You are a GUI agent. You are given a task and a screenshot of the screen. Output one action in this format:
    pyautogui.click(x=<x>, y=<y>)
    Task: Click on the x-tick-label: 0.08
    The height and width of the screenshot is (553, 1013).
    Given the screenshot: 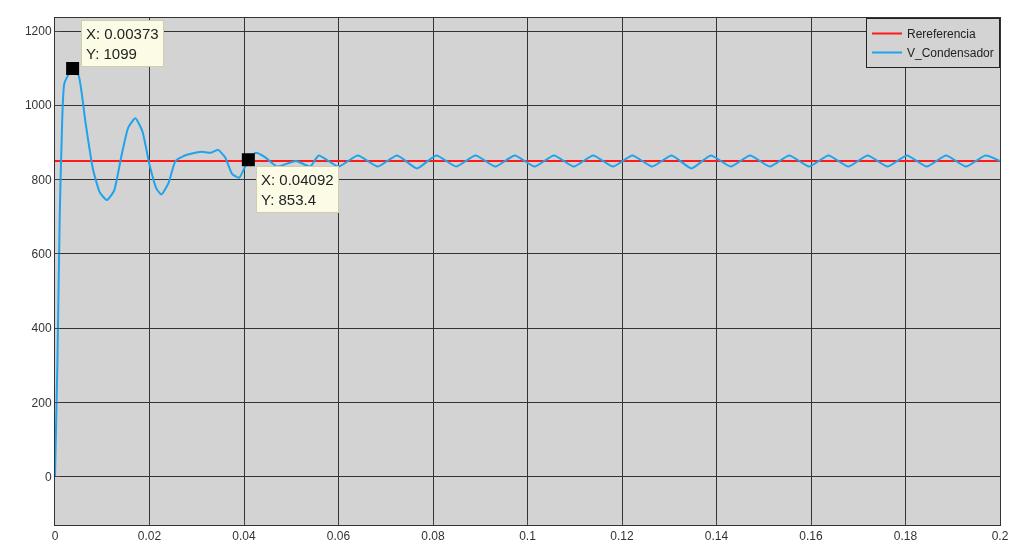 What is the action you would take?
    pyautogui.click(x=433, y=536)
    